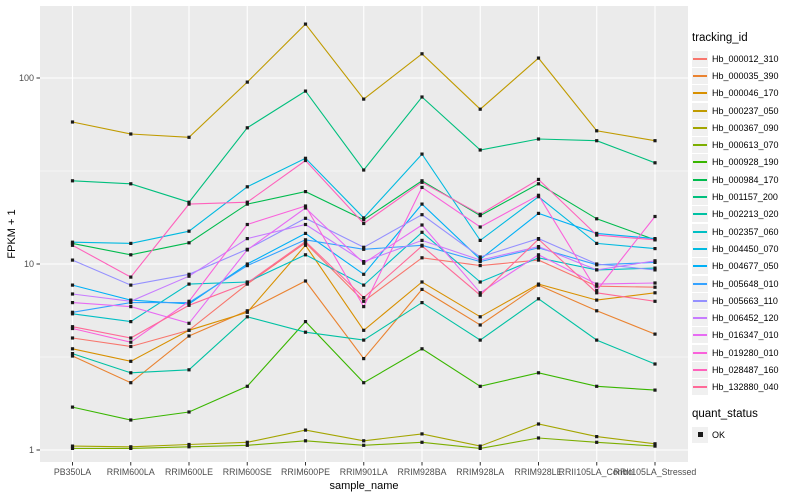 This screenshot has height=500, width=800. Describe the element at coordinates (131, 472) in the screenshot. I see `x-tick-label: RRIM600LA` at that location.